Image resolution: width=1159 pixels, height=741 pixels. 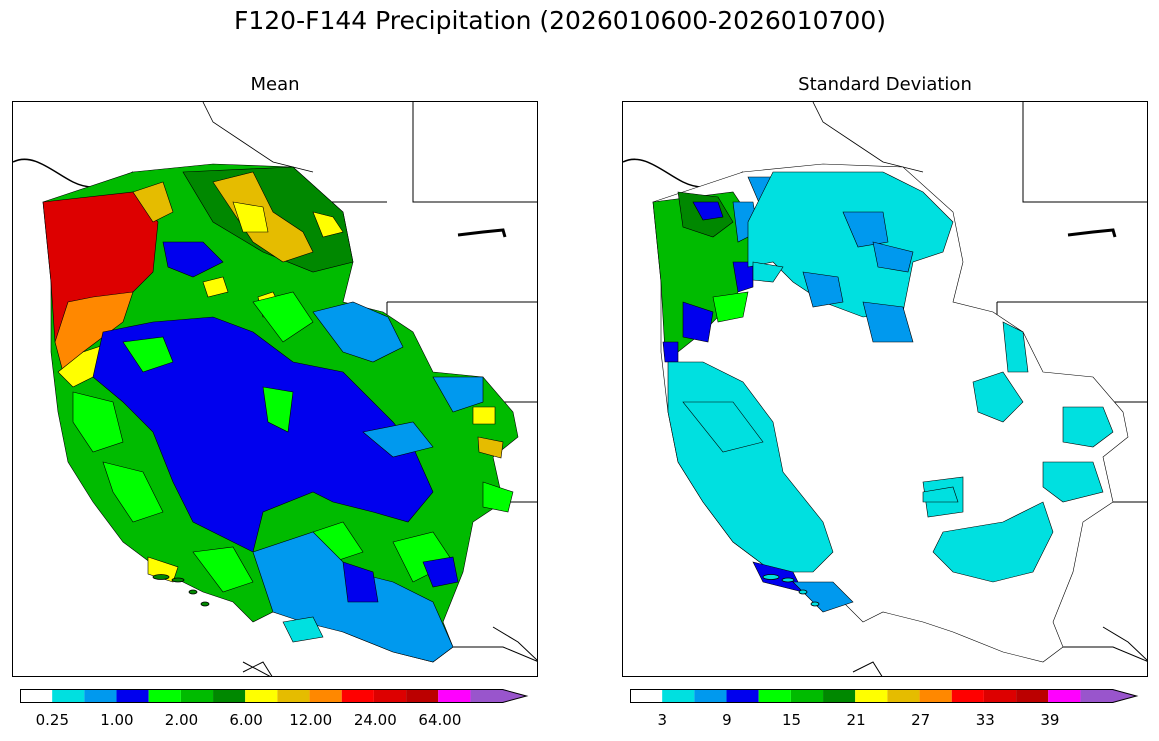 I want to click on mean-colorbar-tick-label: 0.25, so click(x=52, y=720).